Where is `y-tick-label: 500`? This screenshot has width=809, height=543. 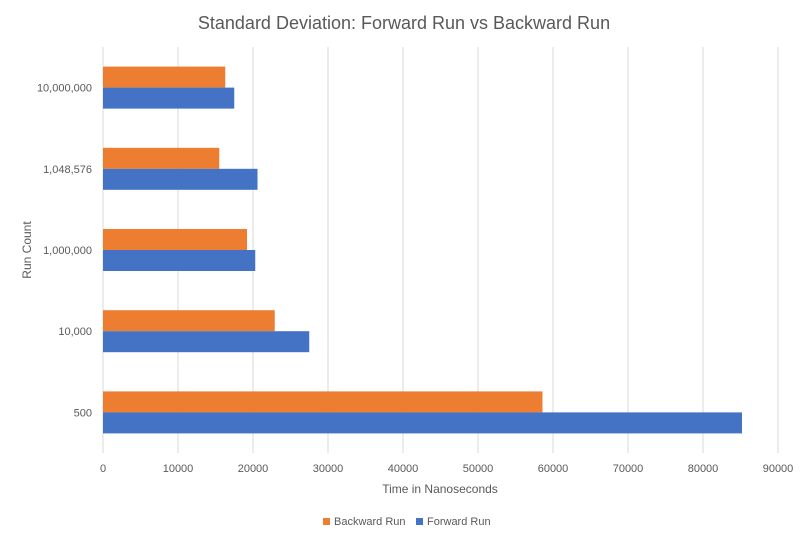 y-tick-label: 500 is located at coordinates (83, 413).